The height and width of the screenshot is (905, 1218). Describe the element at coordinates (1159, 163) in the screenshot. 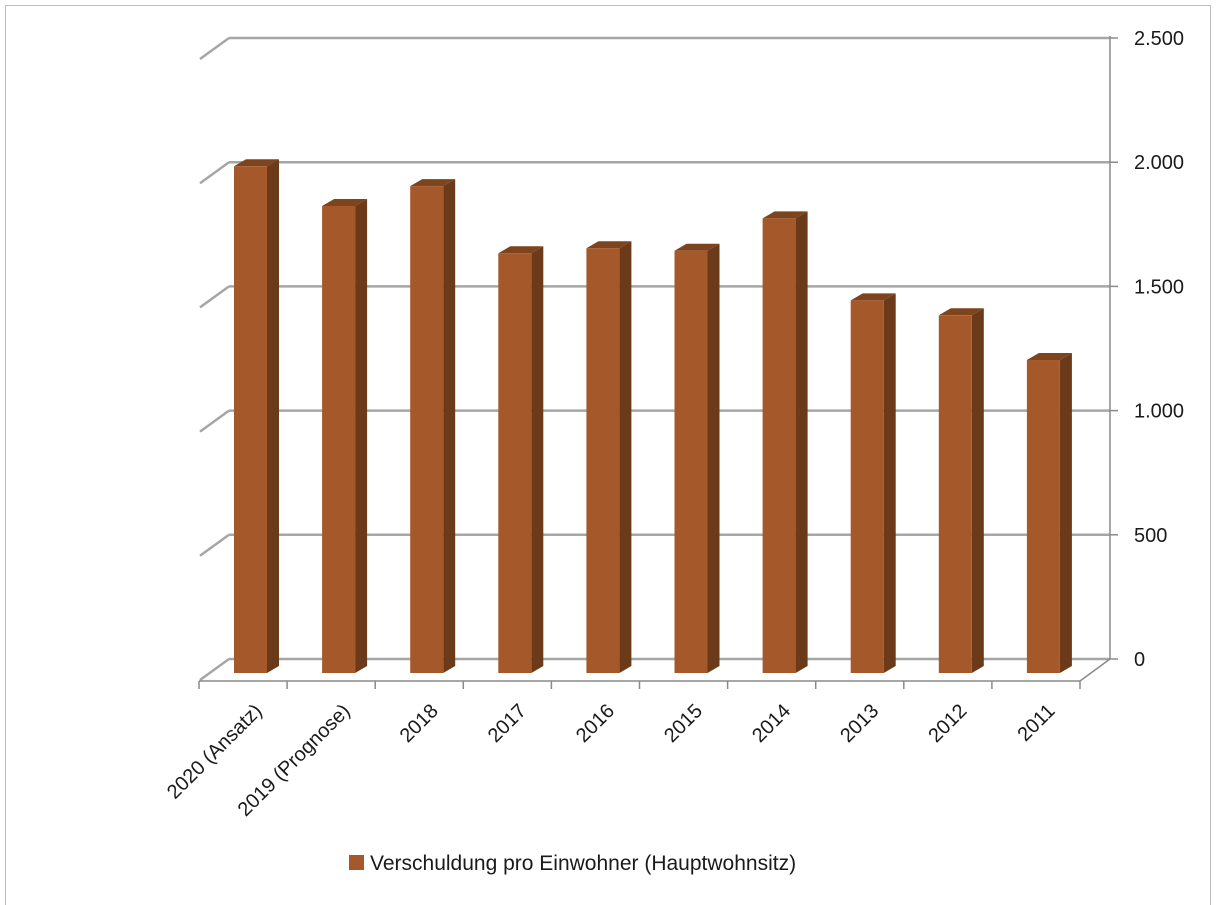

I see `y-tick-label: 2.000` at that location.